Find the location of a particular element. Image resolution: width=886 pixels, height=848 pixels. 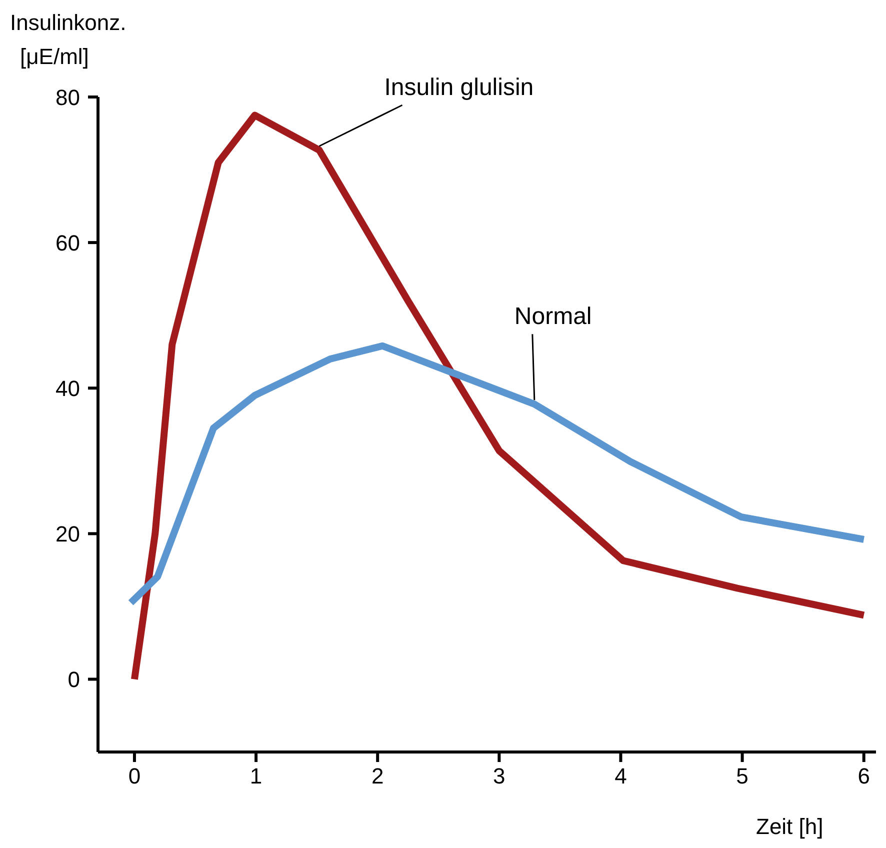

y-tick-label: 0 is located at coordinates (74, 679).